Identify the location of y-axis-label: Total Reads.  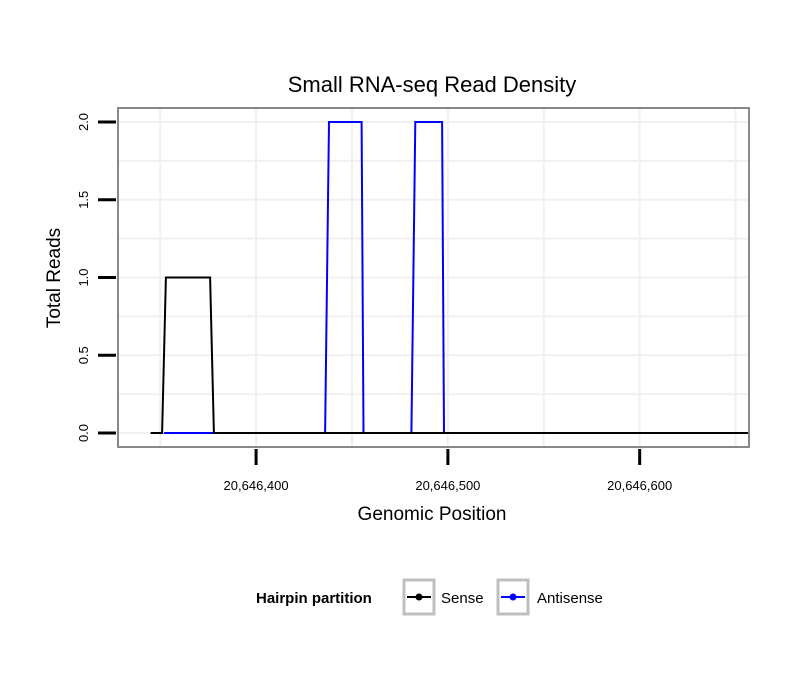
(54, 278).